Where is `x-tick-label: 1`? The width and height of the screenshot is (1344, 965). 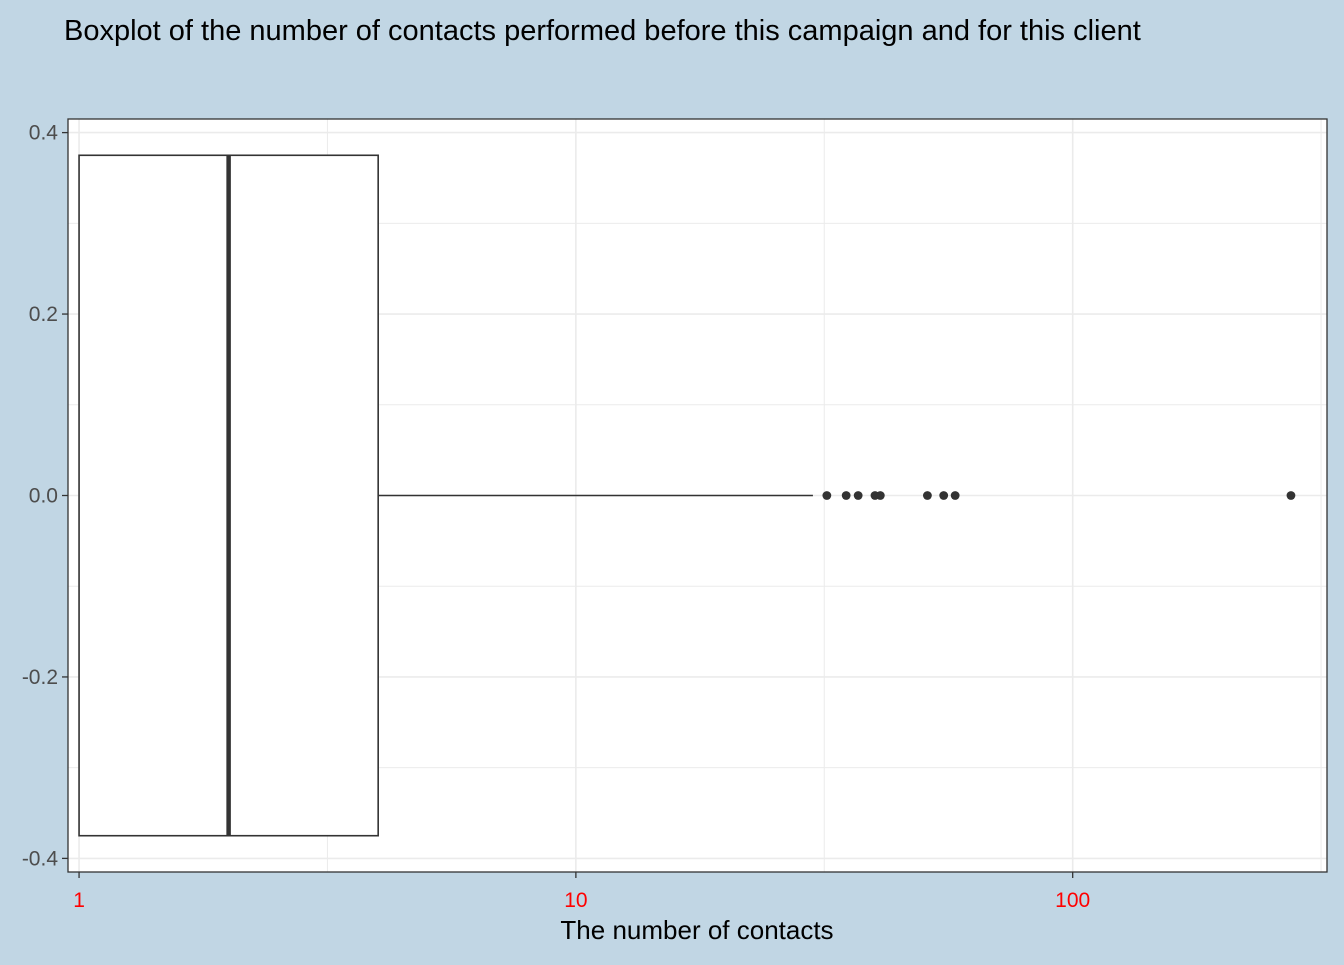 x-tick-label: 1 is located at coordinates (79, 900).